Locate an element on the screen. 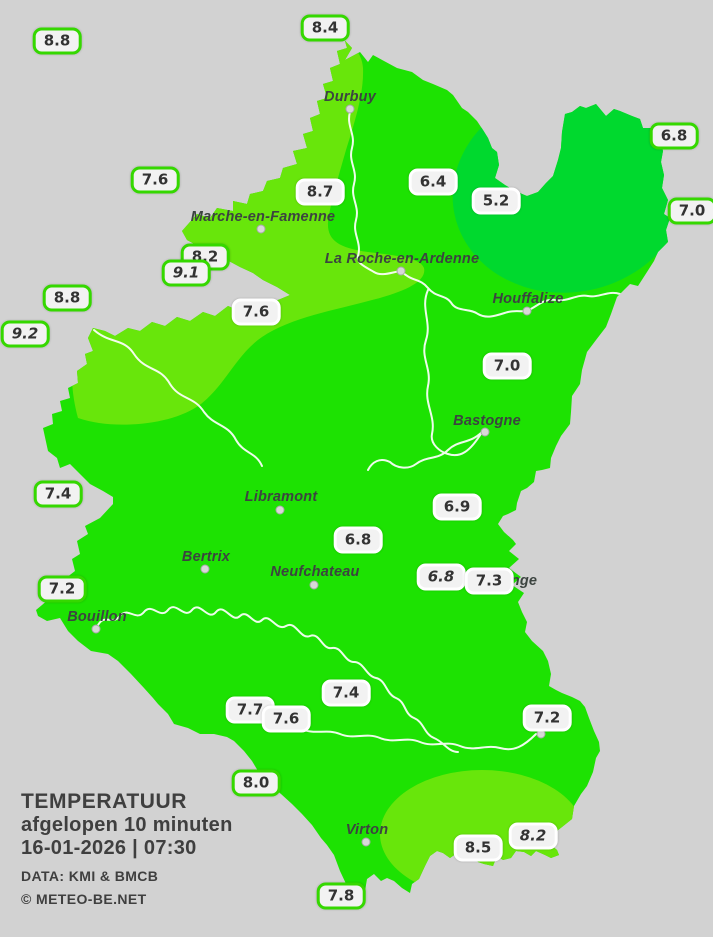 This screenshot has height=937, width=713. temp-station-label-26: 8.5 is located at coordinates (478, 848).